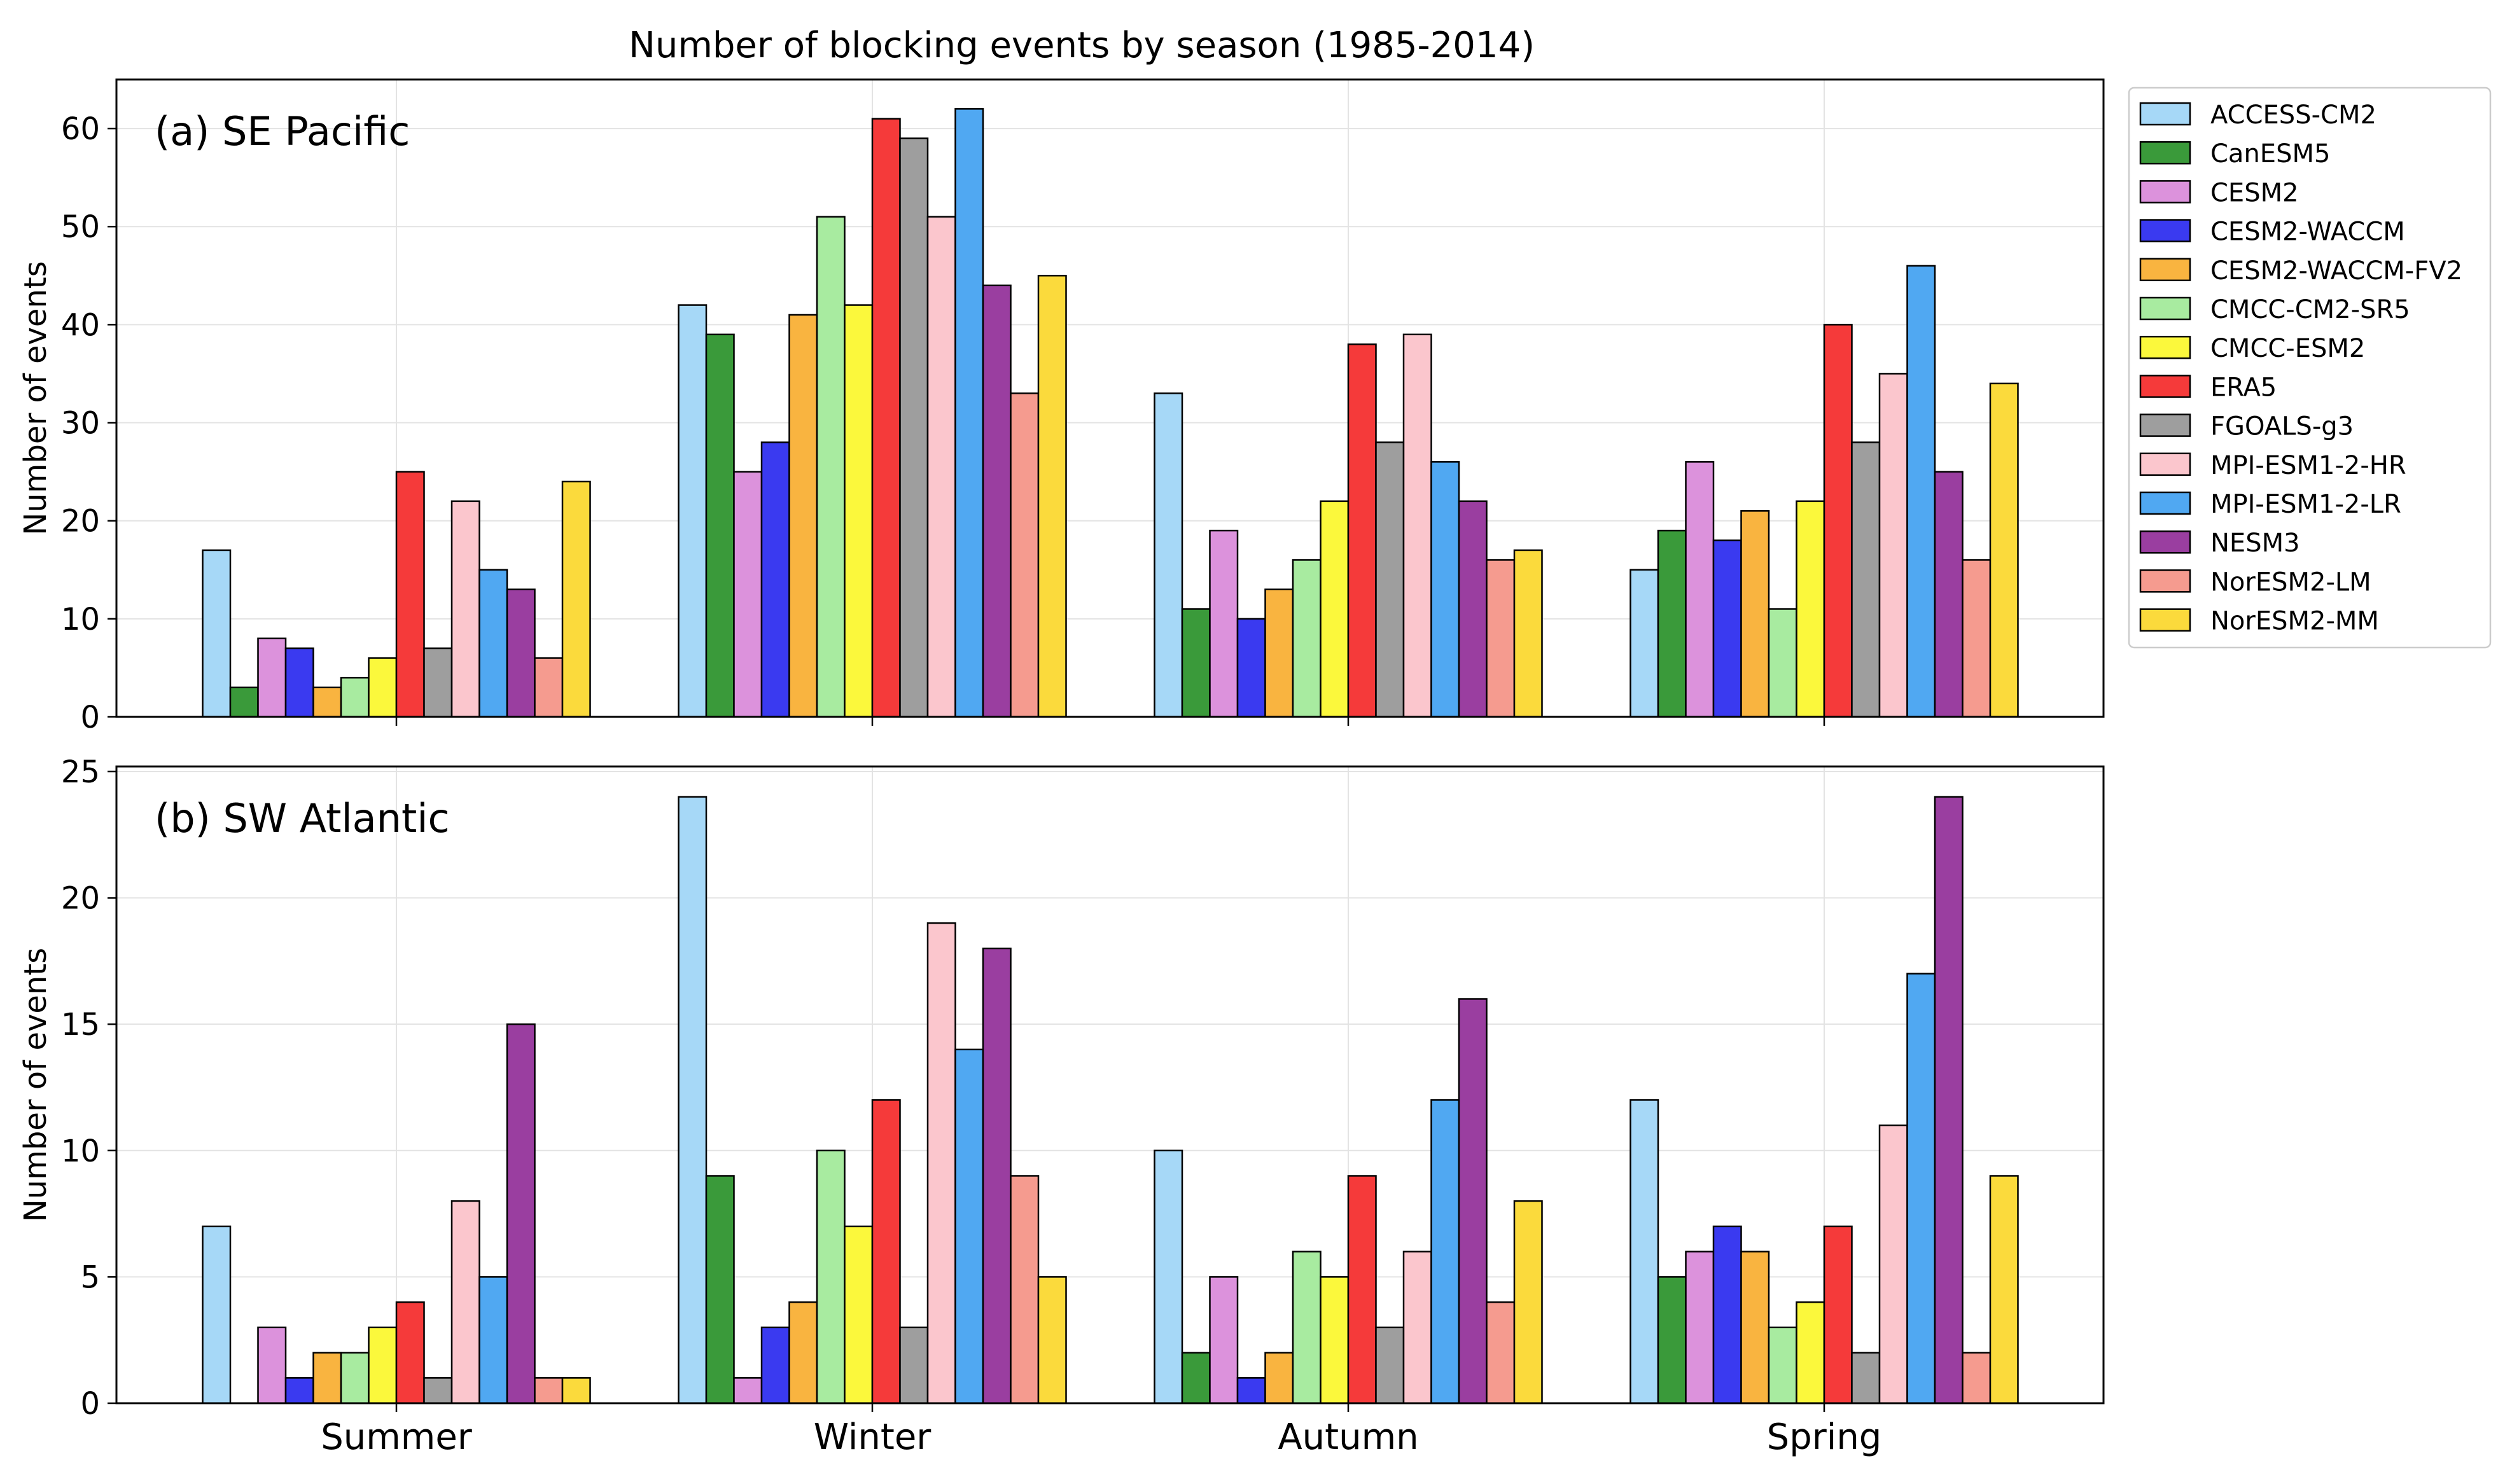 The image size is (2505, 1484). What do you see at coordinates (327, 702) in the screenshot?
I see `bar-cesm2-waccm-fv2-summer` at bounding box center [327, 702].